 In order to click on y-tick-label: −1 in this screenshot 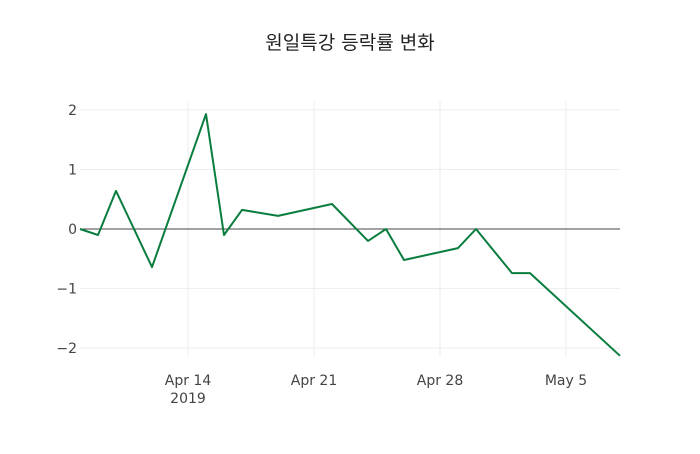, I will do `click(66, 290)`.